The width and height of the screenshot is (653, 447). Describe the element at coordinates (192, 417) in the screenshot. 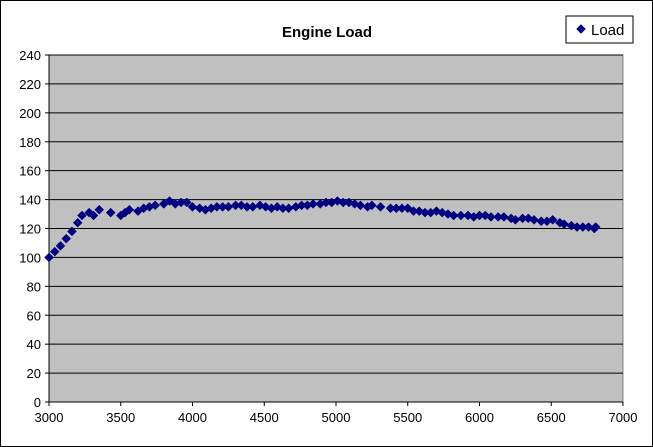

I see `x-tick-label-4000: 4000` at that location.